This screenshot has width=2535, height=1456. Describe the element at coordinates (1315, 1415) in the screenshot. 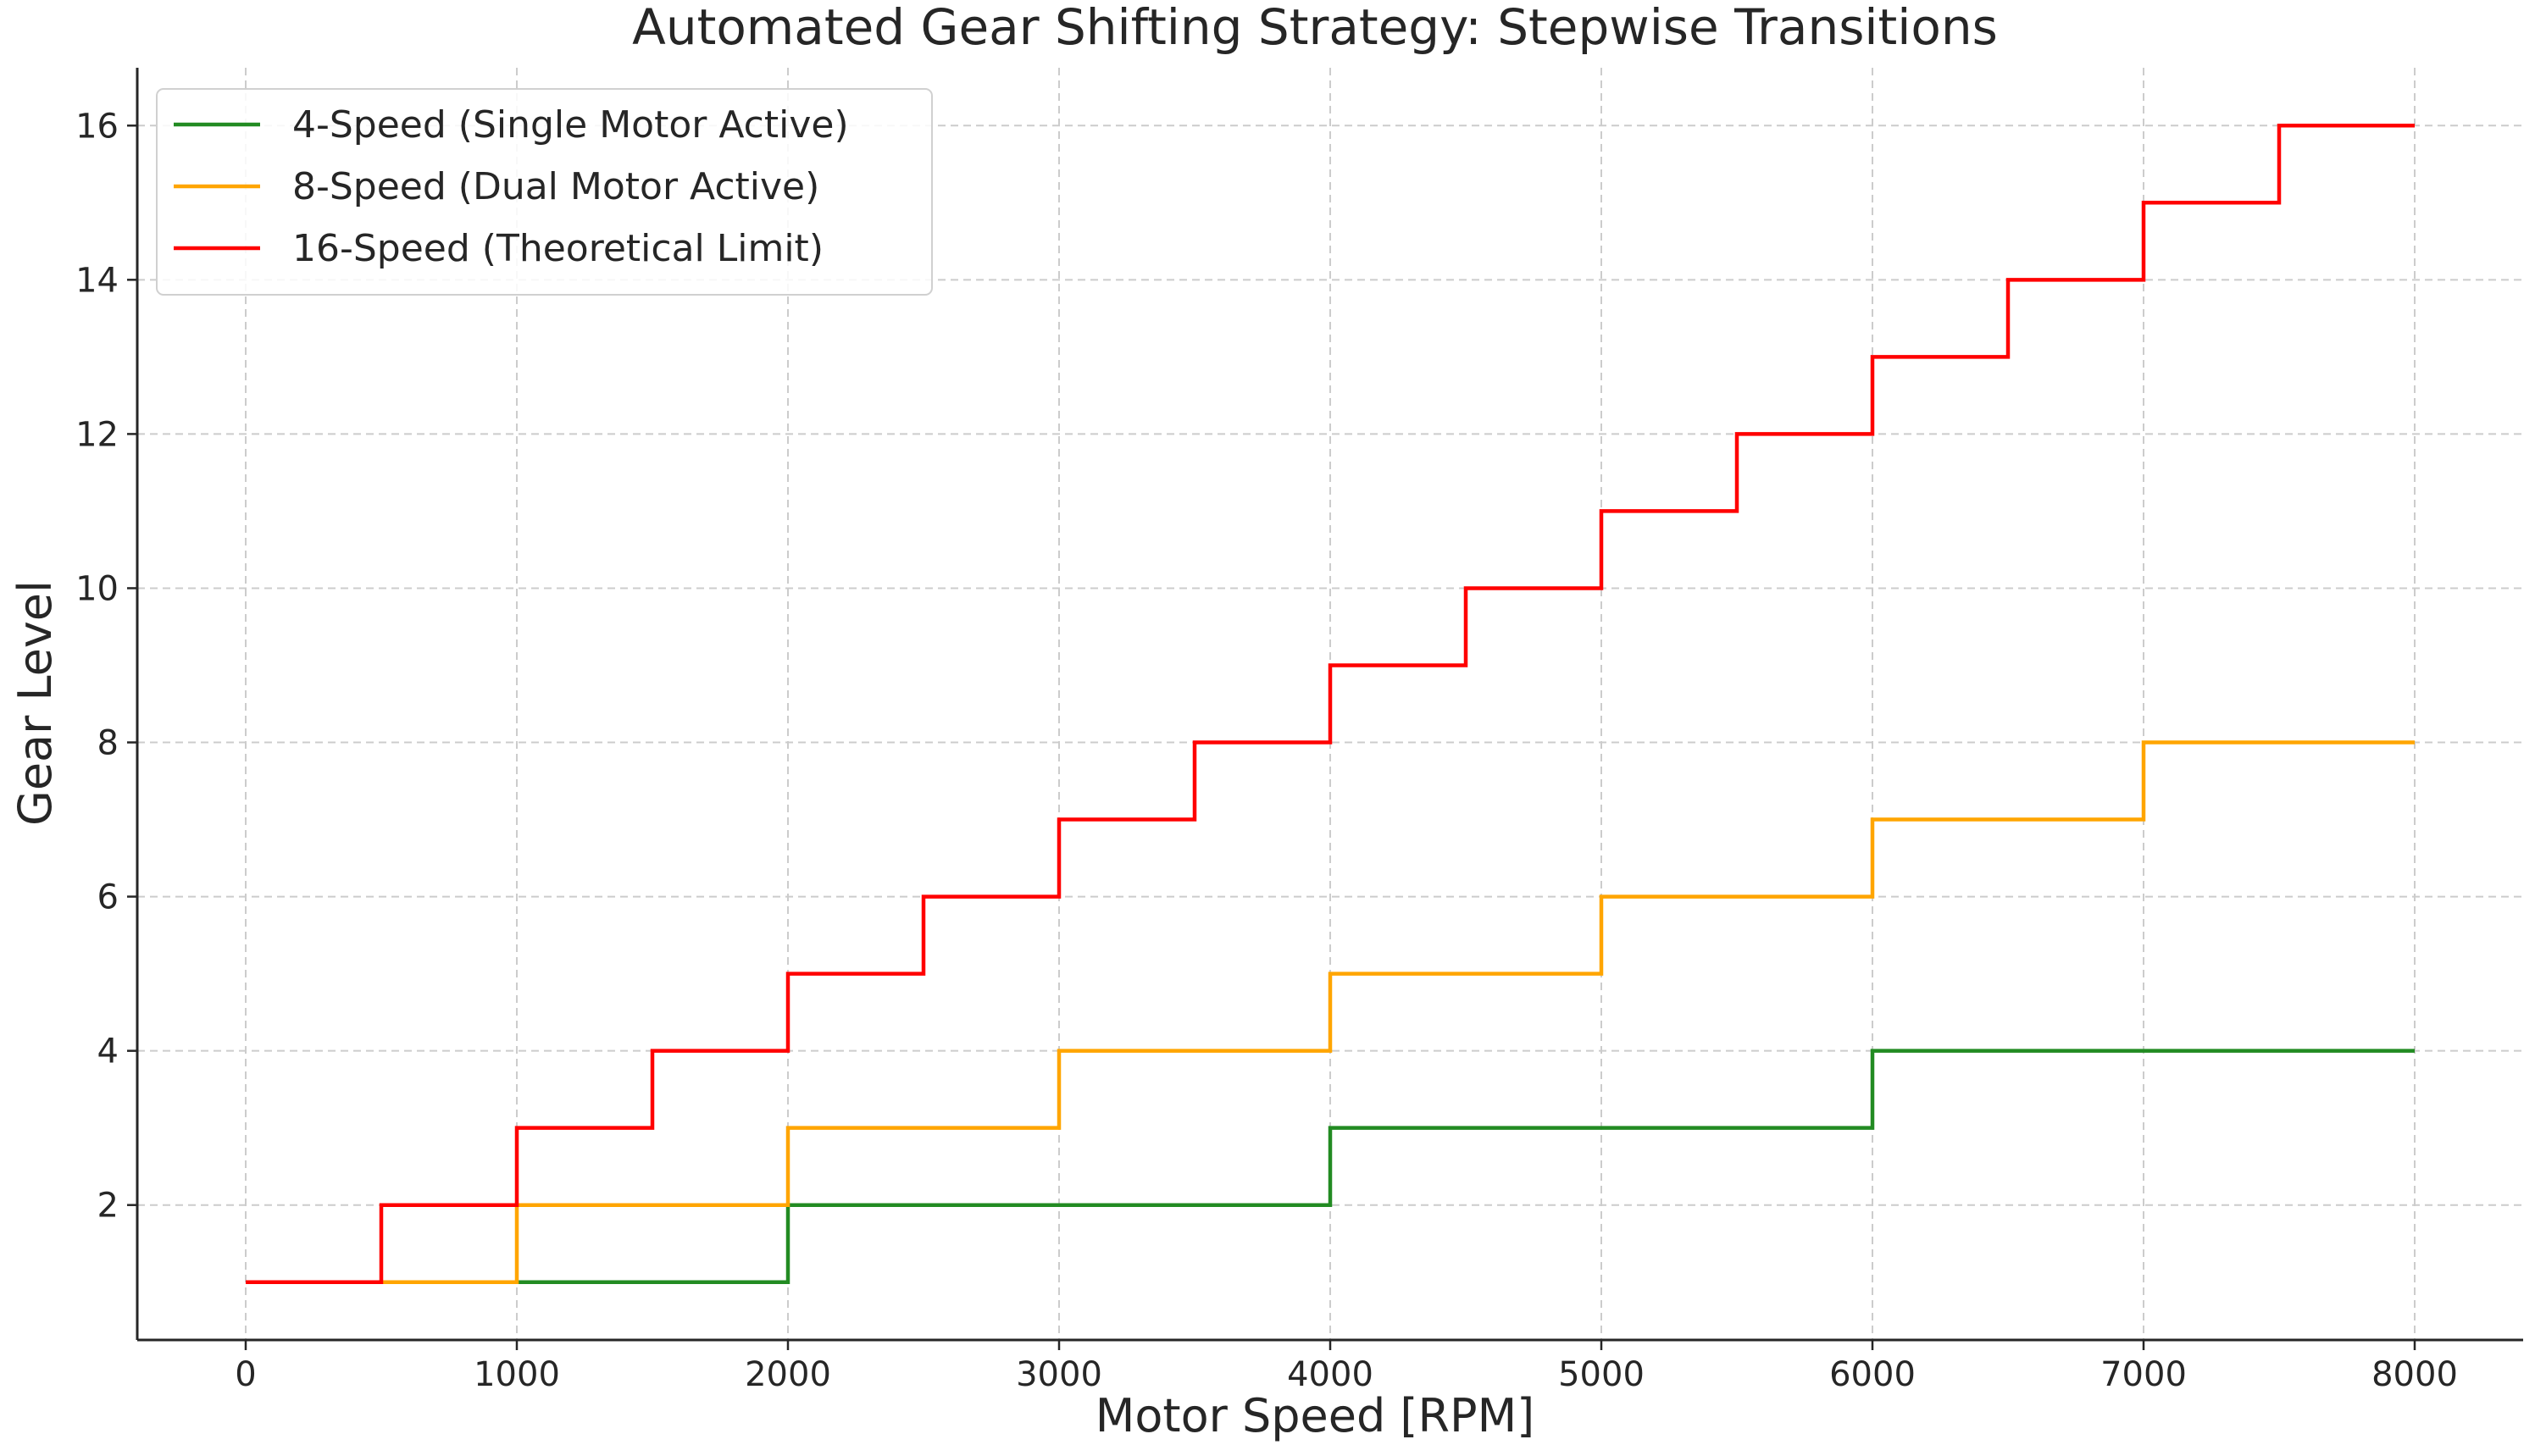

I see `x-axis-label: Motor Speed [RPM]` at that location.